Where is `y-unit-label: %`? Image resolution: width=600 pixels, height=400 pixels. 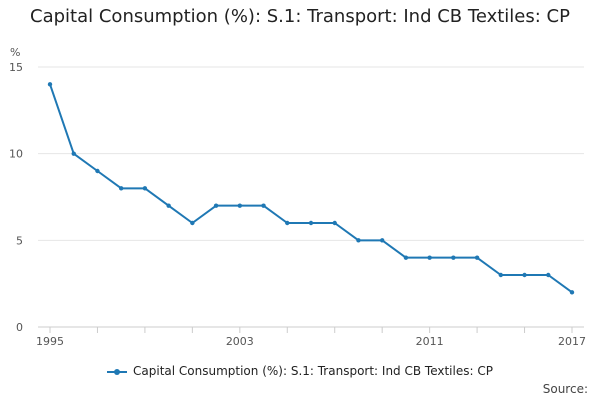
y-unit-label: % is located at coordinates (15, 52).